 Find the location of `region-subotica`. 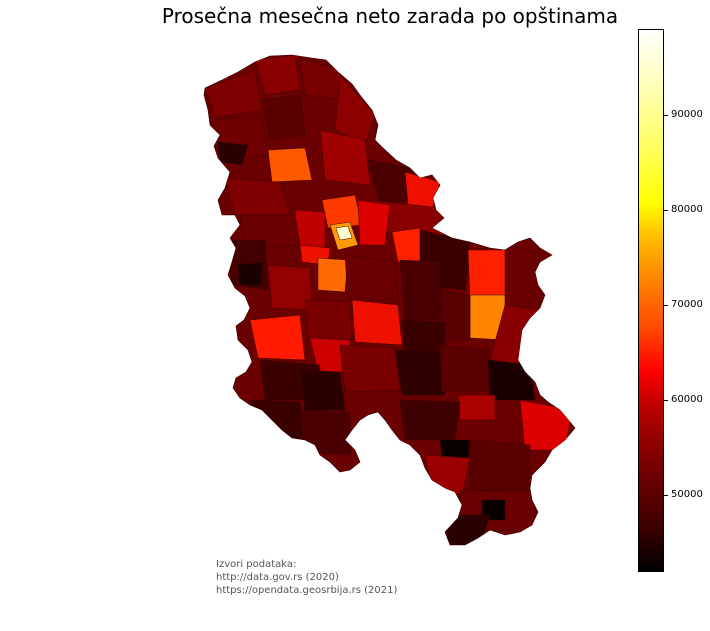

region-subotica is located at coordinates (277, 75).